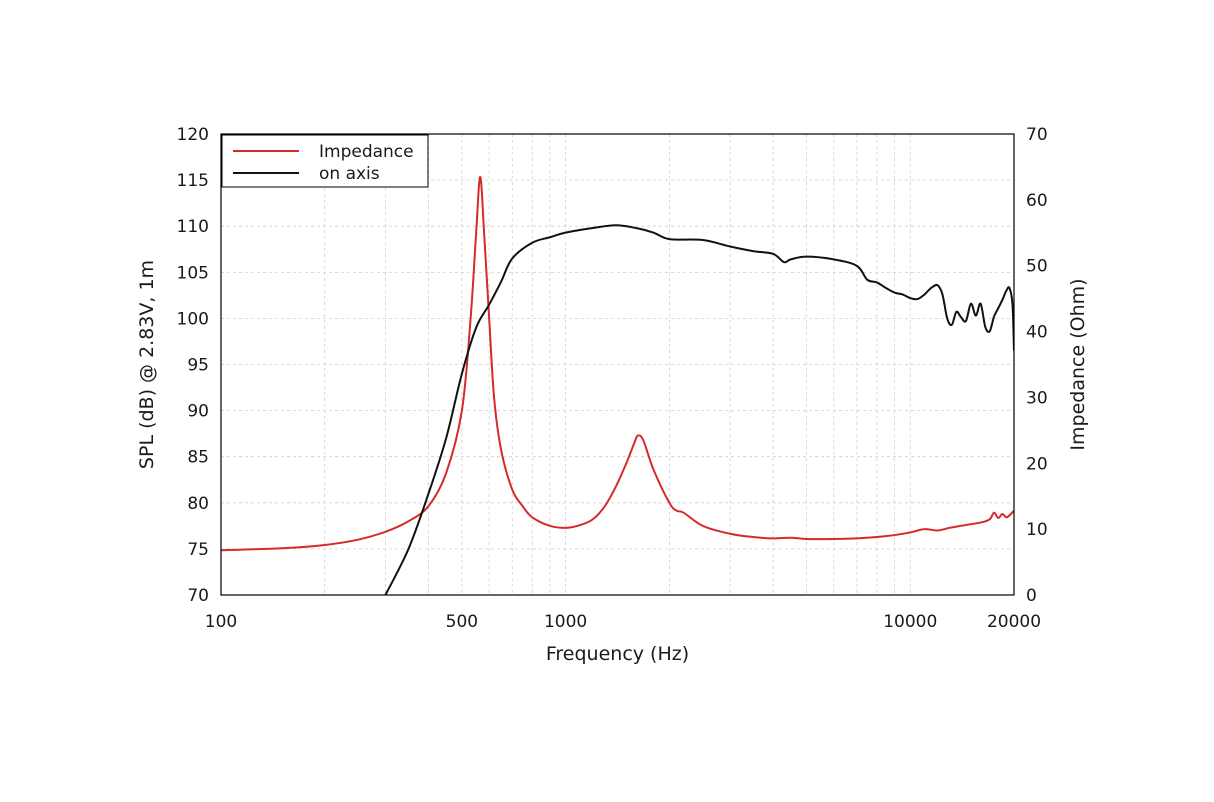 The image size is (1214, 802). What do you see at coordinates (366, 152) in the screenshot?
I see `legend-label-impedance: Impedance` at bounding box center [366, 152].